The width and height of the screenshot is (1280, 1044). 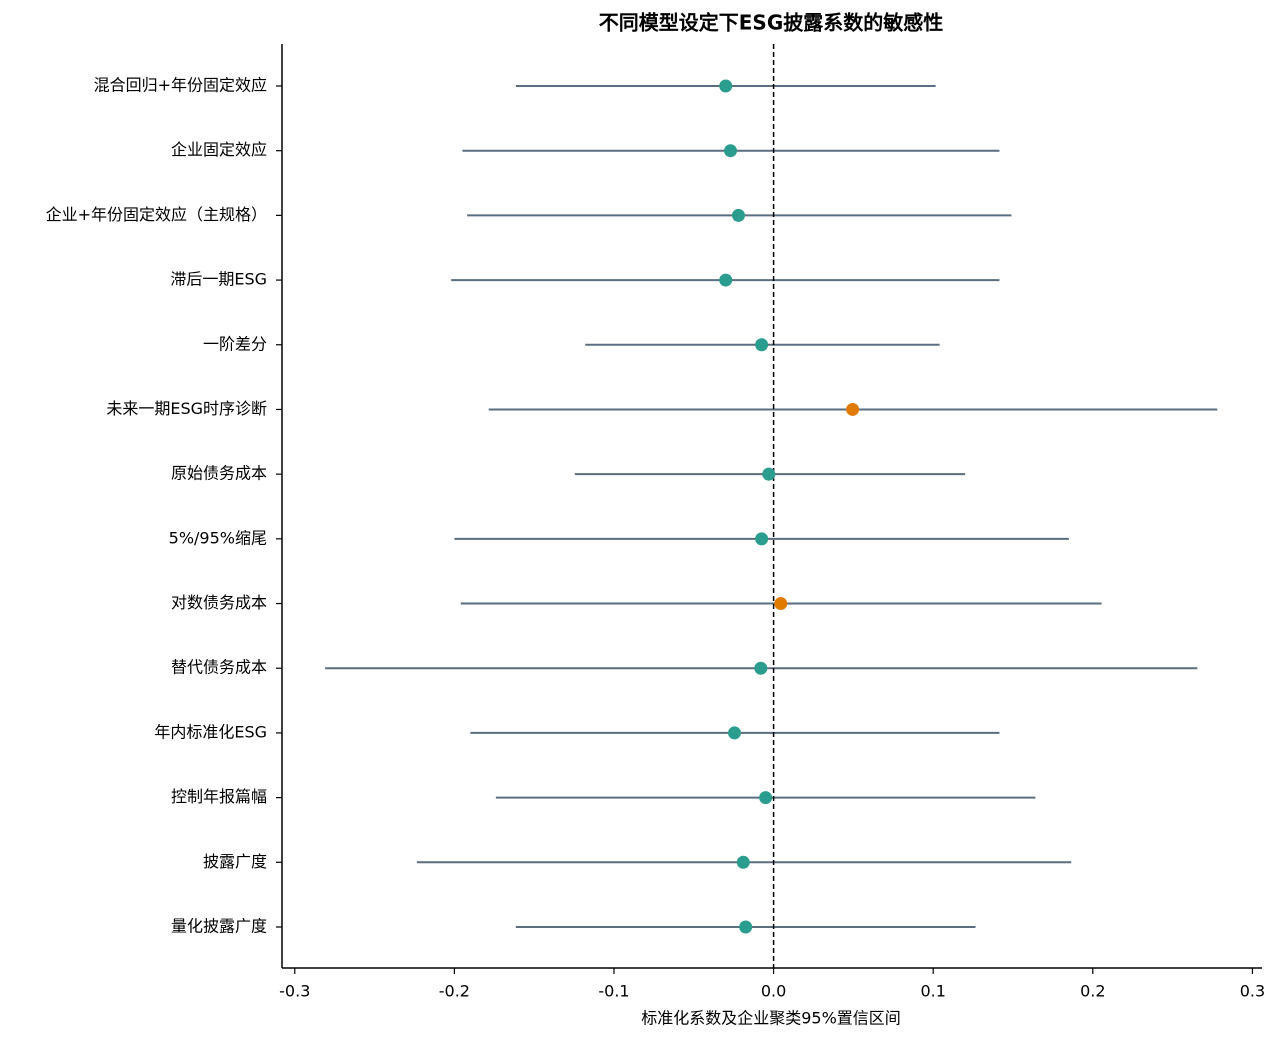 What do you see at coordinates (294, 991) in the screenshot?
I see `x-tick-label: -0.3` at bounding box center [294, 991].